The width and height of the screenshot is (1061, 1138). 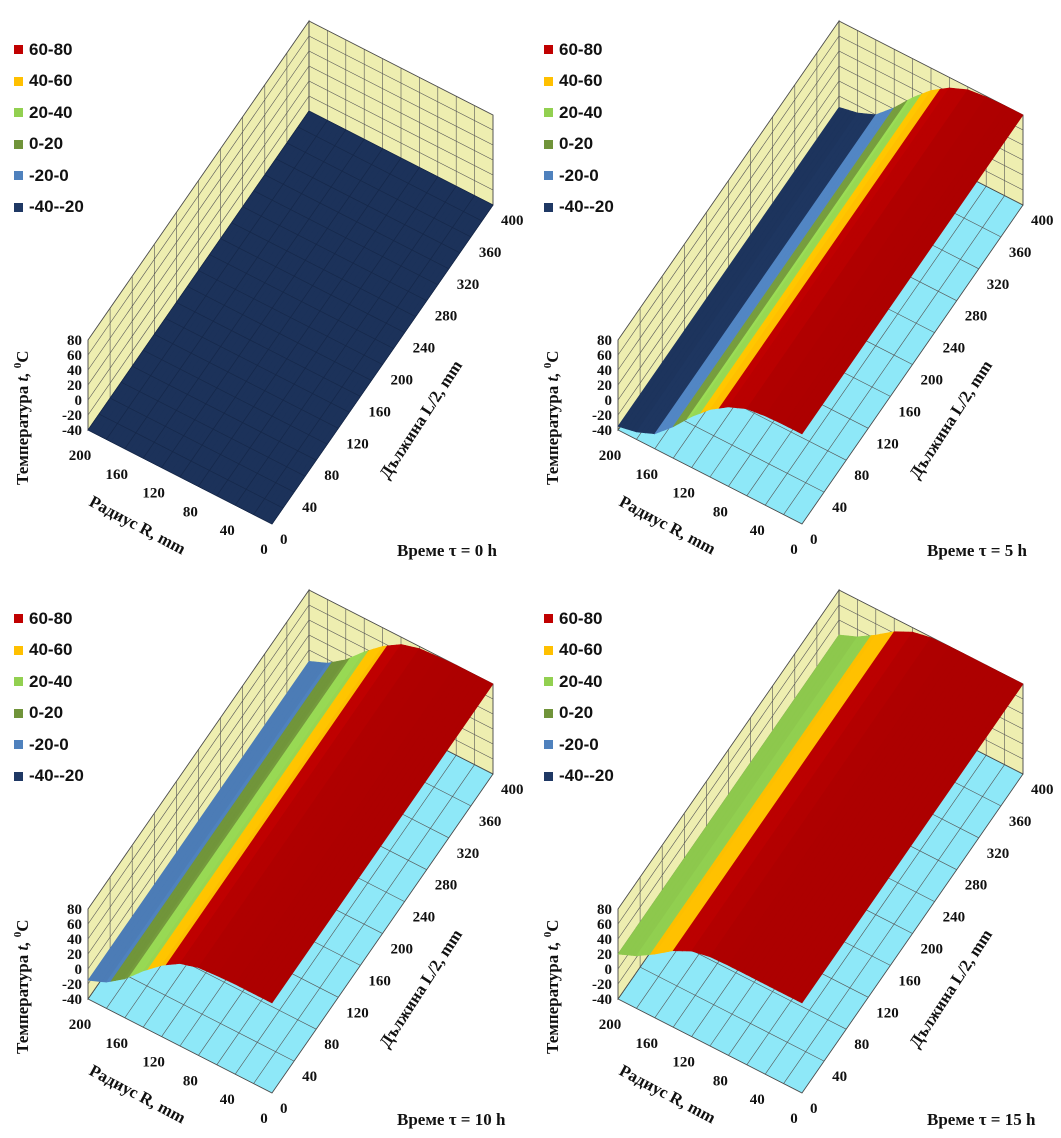 What do you see at coordinates (667, 525) in the screenshot?
I see `x-axis-title: Радиус R, mm` at bounding box center [667, 525].